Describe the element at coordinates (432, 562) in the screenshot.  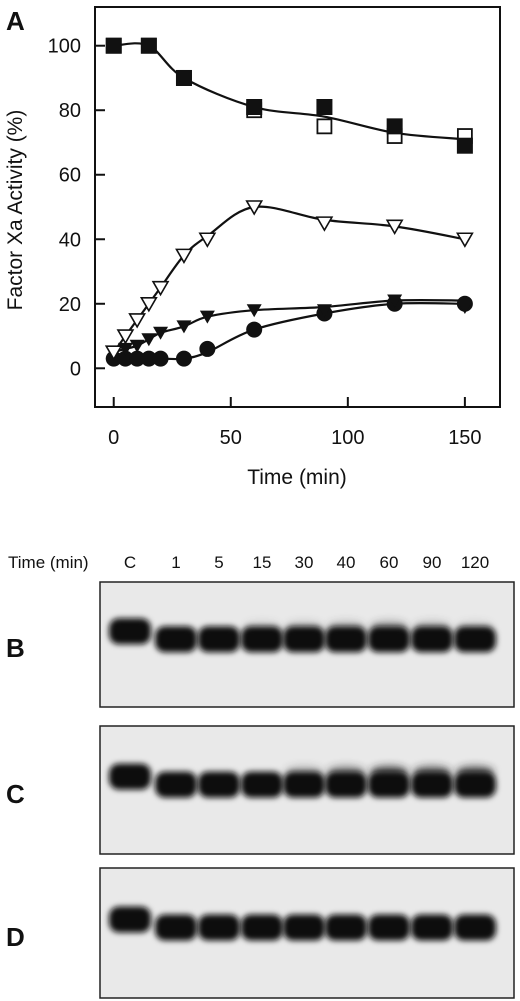
I see `lane-label: 90` at that location.